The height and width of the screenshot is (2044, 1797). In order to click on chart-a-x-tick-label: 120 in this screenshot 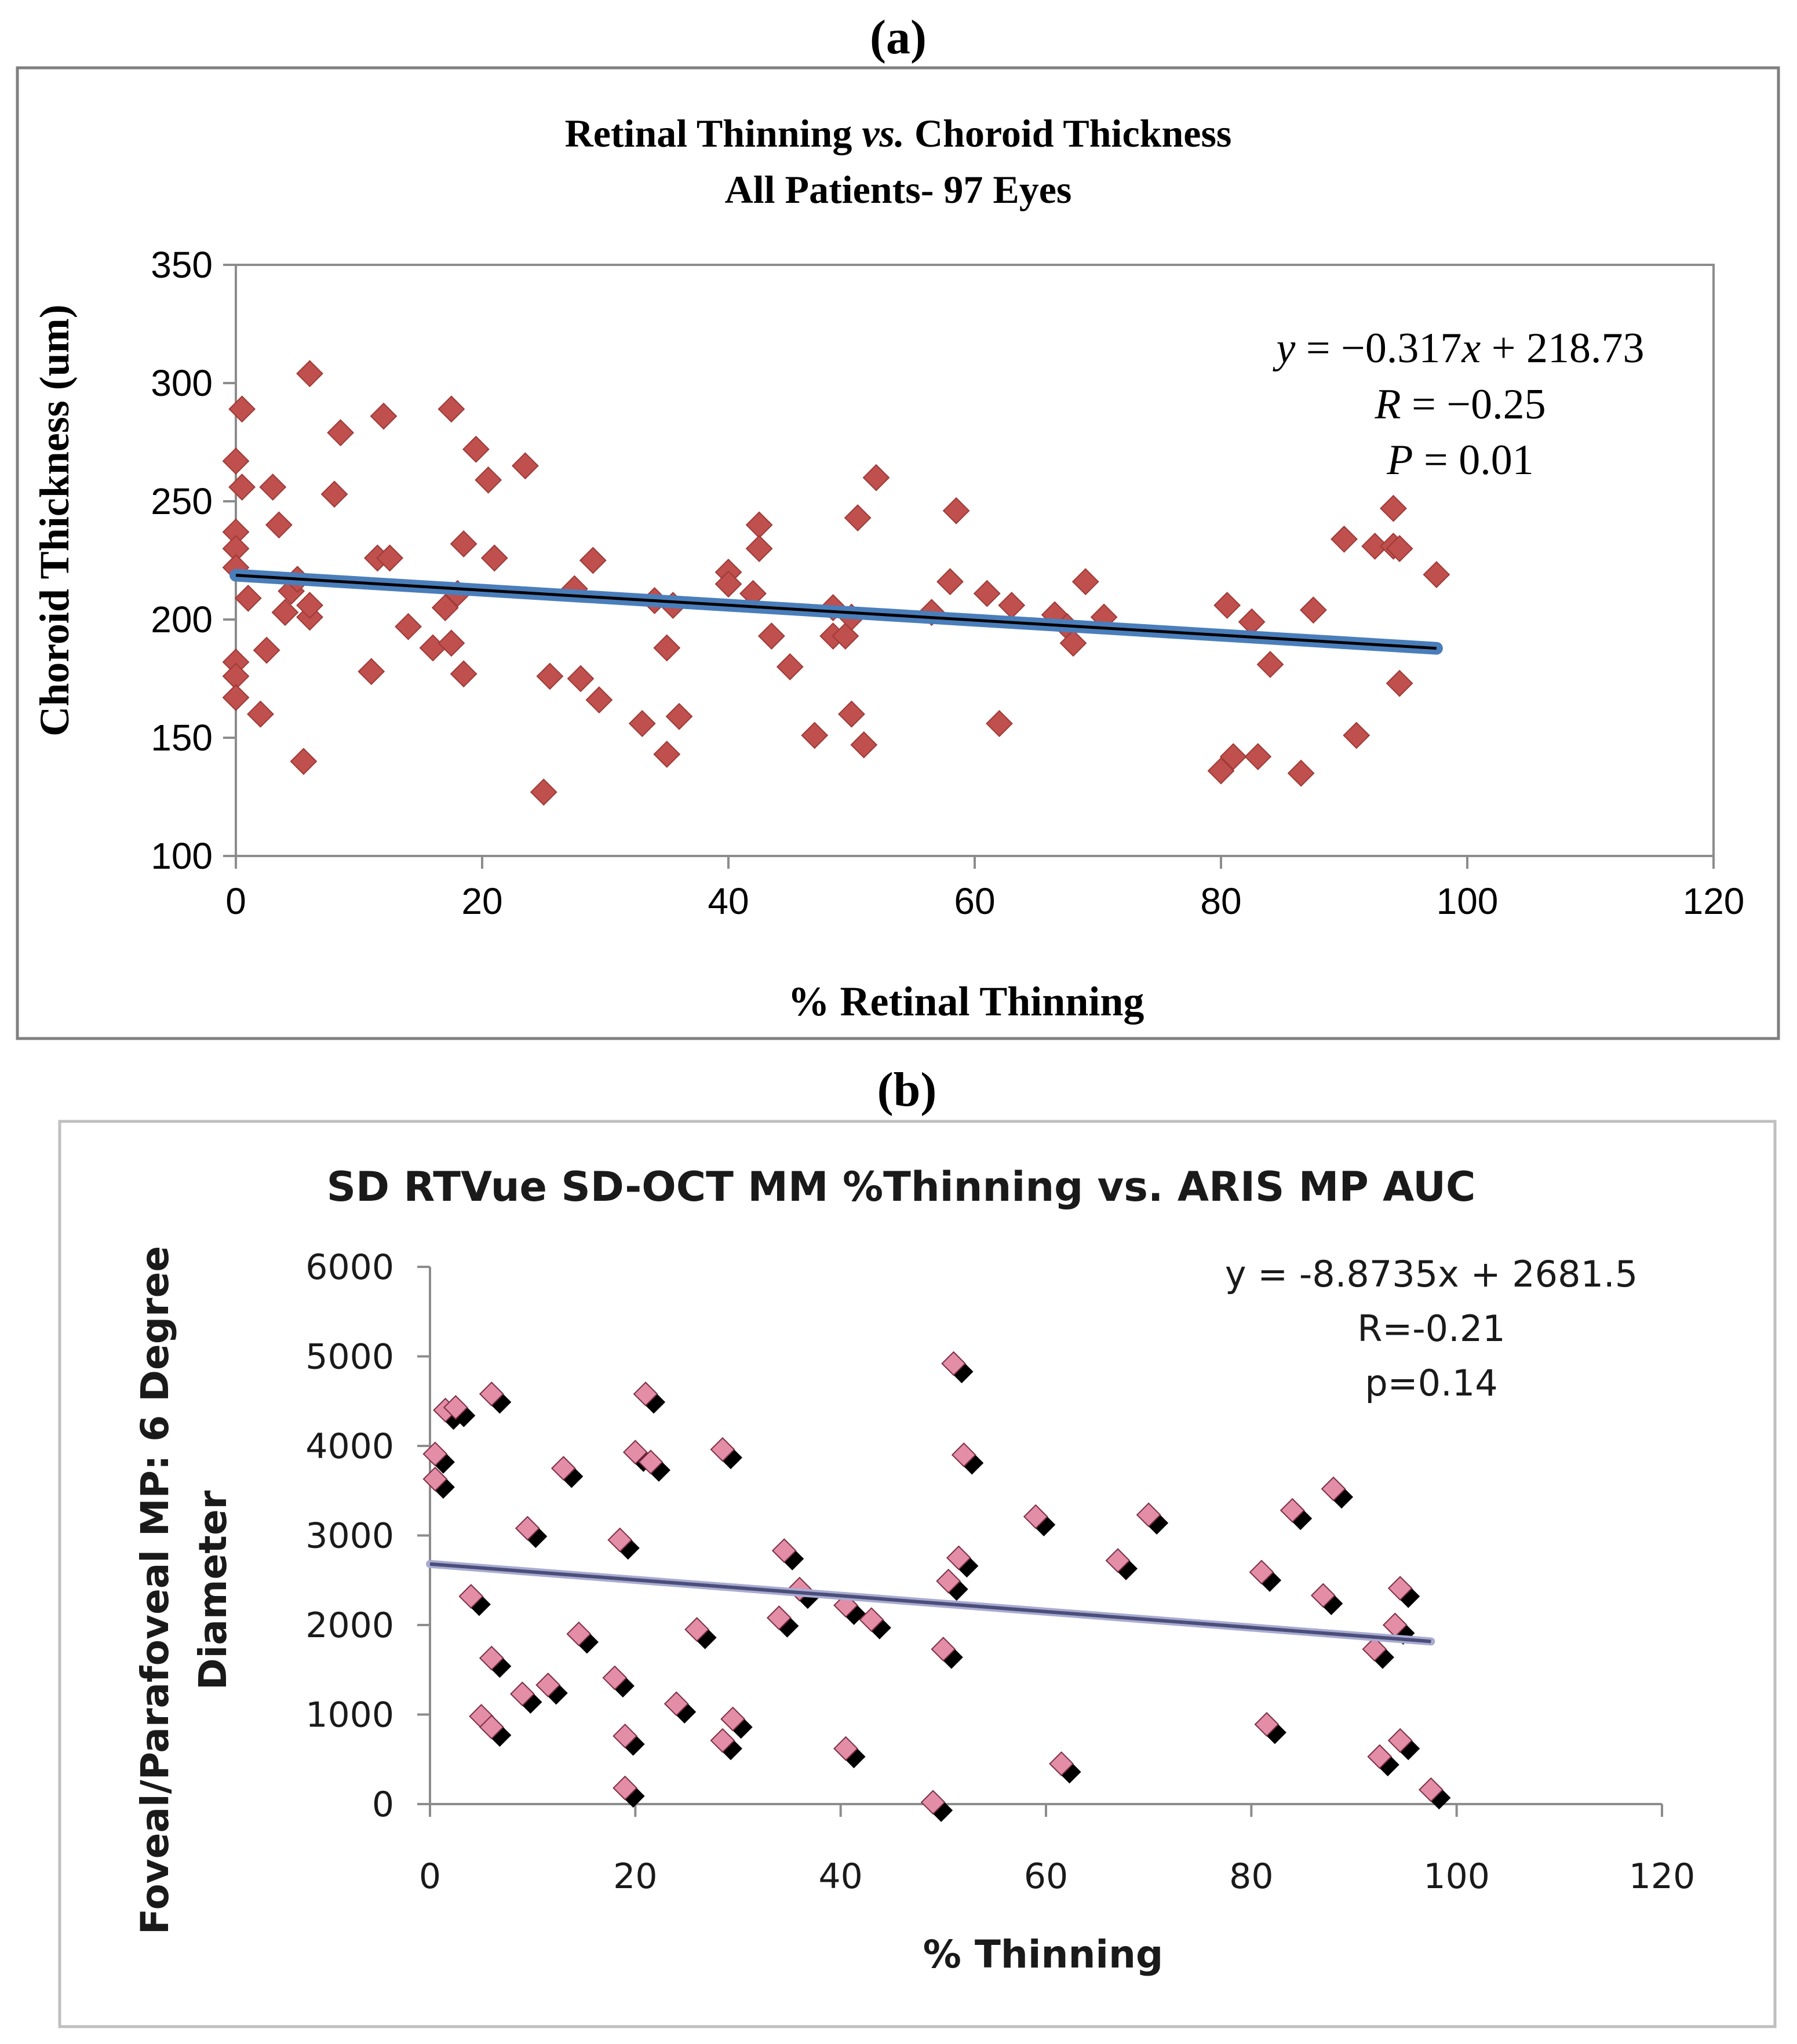, I will do `click(1714, 901)`.